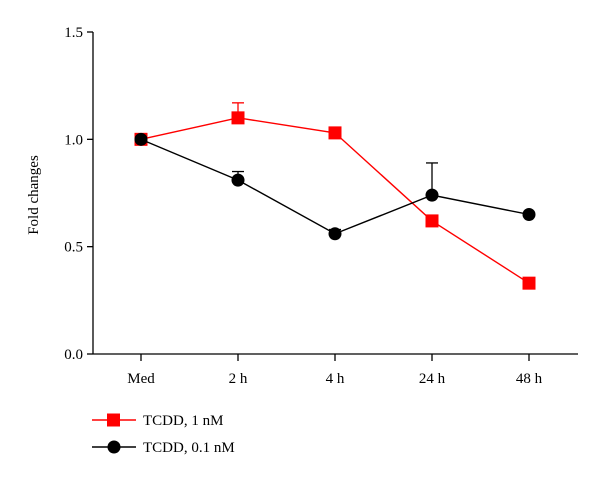 This screenshot has height=479, width=600. What do you see at coordinates (529, 379) in the screenshot?
I see `x-tick-label: 48 h` at bounding box center [529, 379].